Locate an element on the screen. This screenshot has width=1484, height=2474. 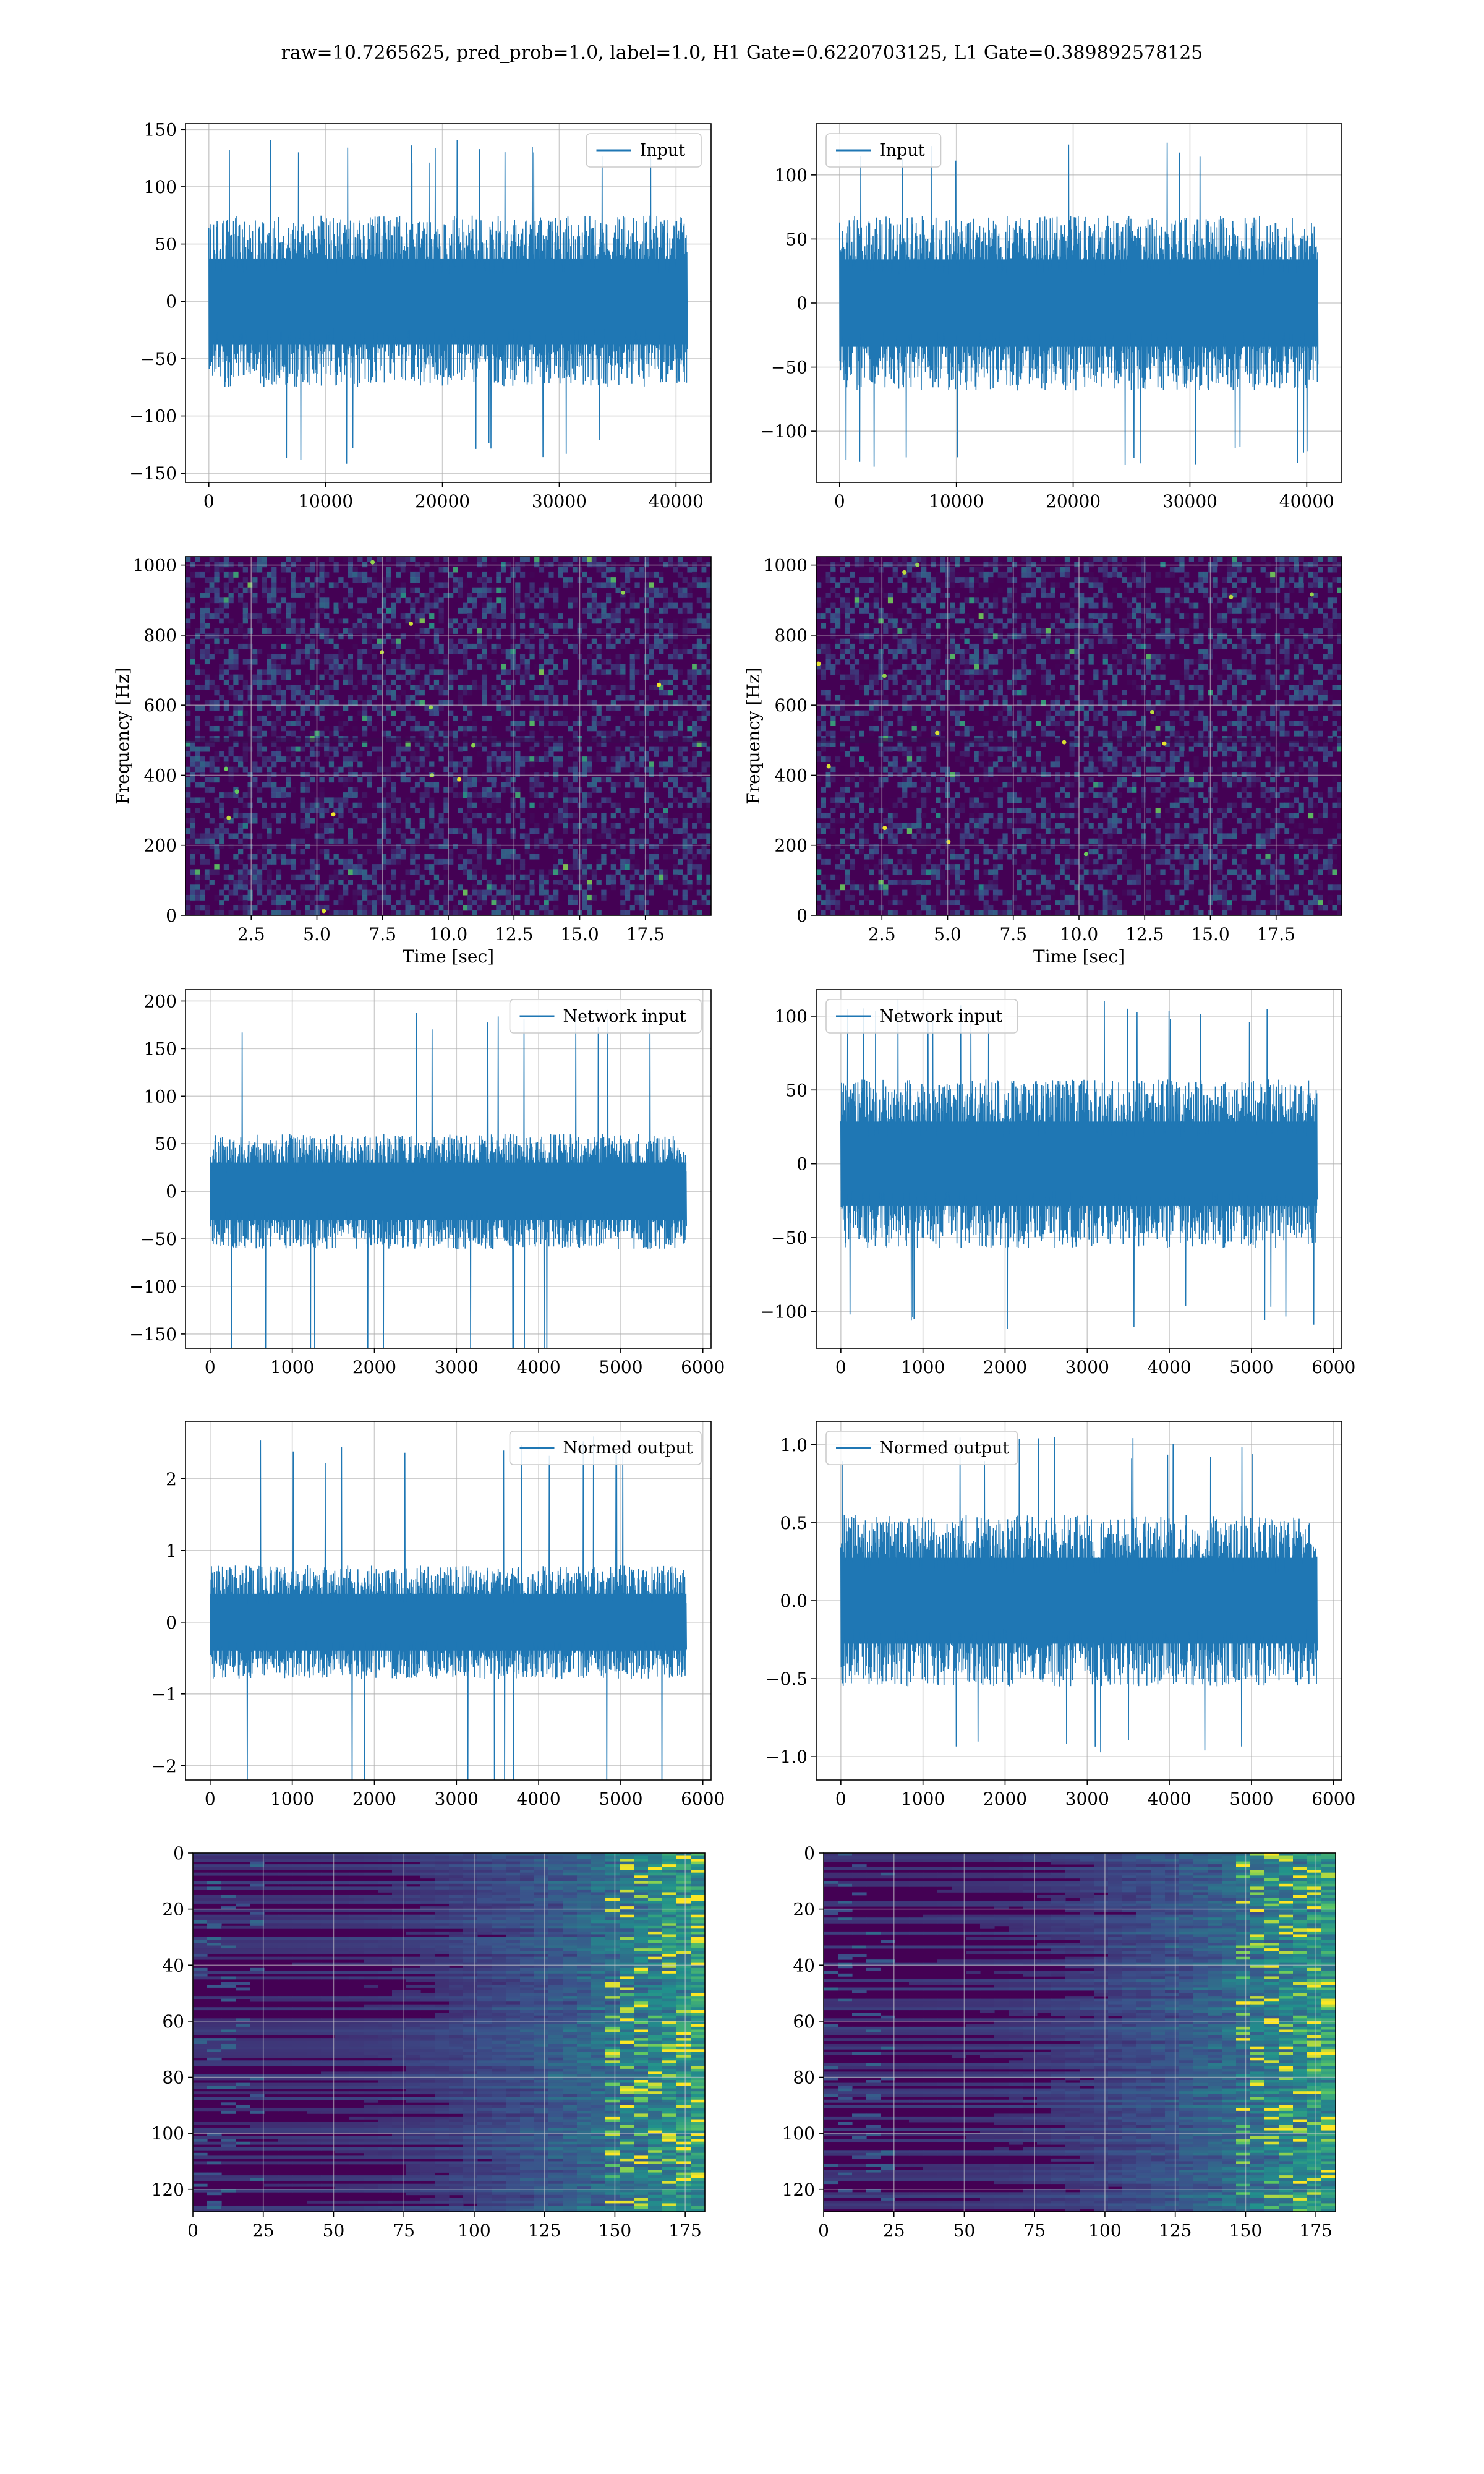
l1-feature-map-xtick-label: 100 is located at coordinates (1104, 2230).